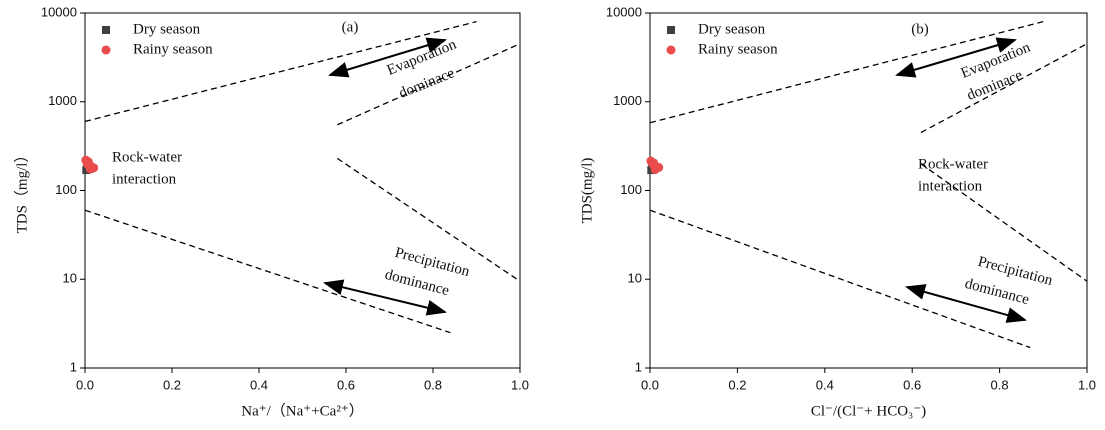 This screenshot has width=1105, height=430. Describe the element at coordinates (350, 27) in the screenshot. I see `panel-label: (a)` at that location.